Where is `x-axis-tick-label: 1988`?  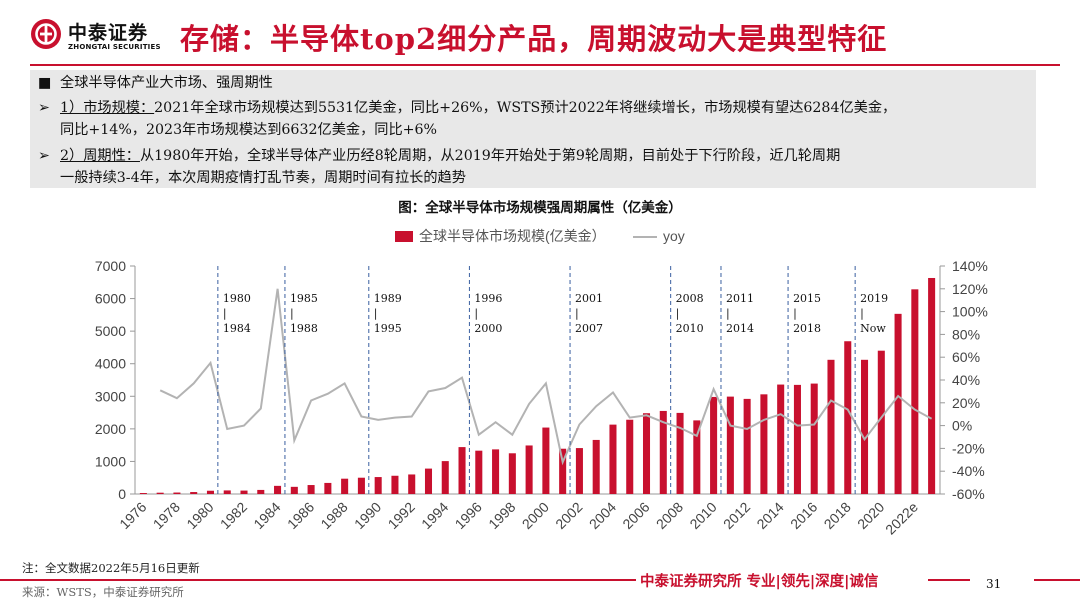 x-axis-tick-label: 1988 is located at coordinates (333, 515).